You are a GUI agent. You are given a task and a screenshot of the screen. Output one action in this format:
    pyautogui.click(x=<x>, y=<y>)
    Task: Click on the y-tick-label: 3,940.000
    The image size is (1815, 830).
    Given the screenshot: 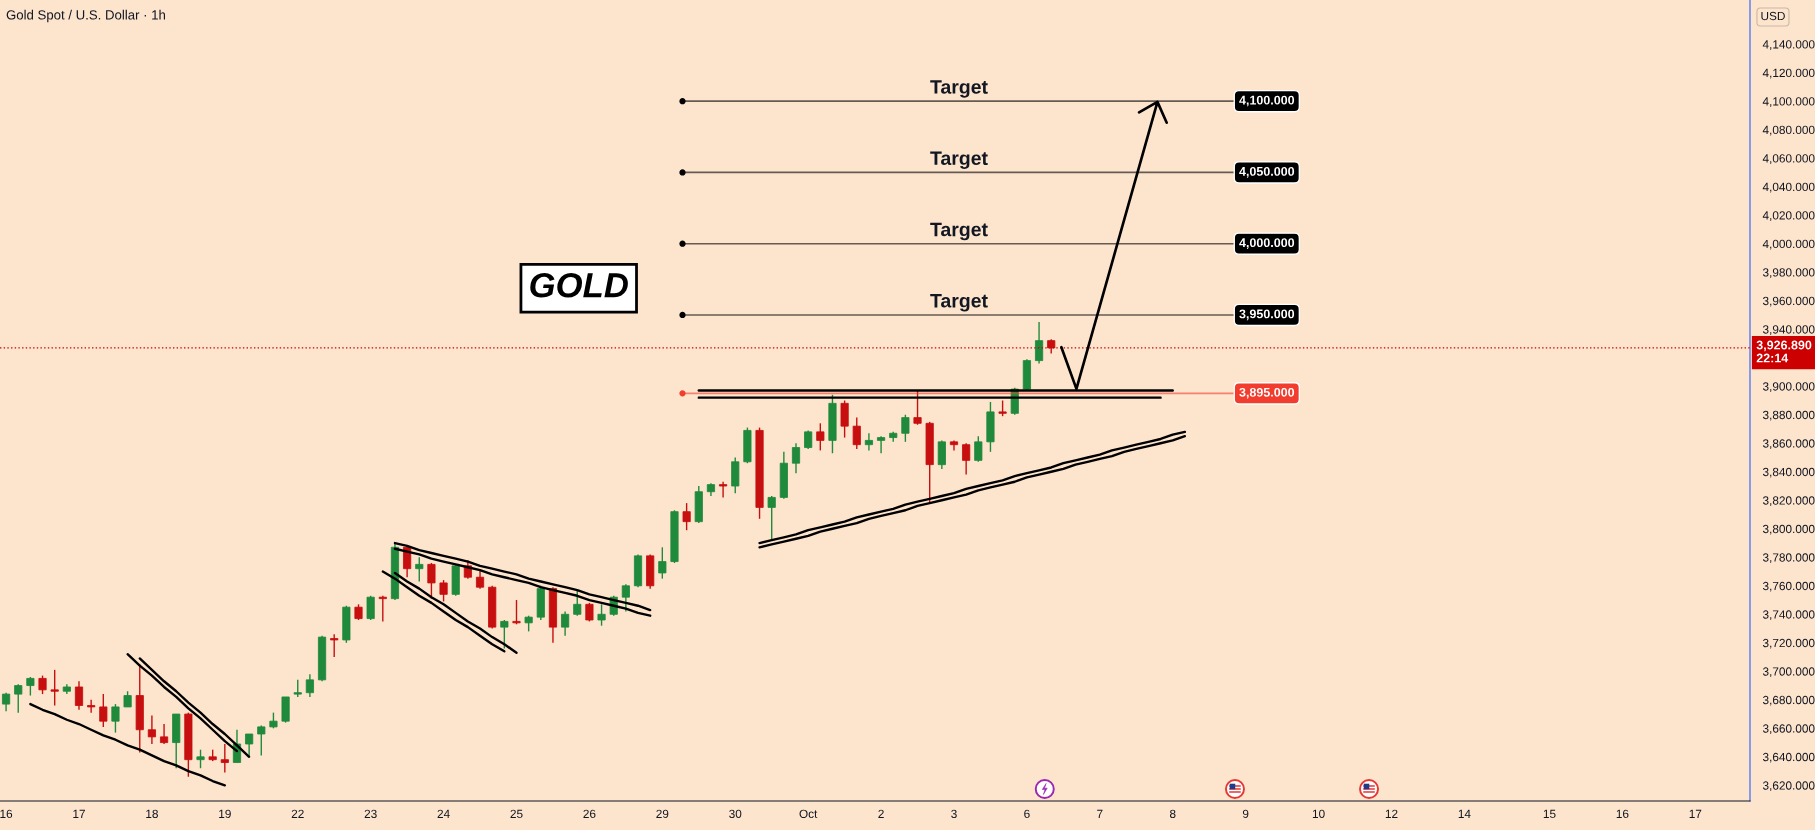 What is the action you would take?
    pyautogui.click(x=1788, y=330)
    